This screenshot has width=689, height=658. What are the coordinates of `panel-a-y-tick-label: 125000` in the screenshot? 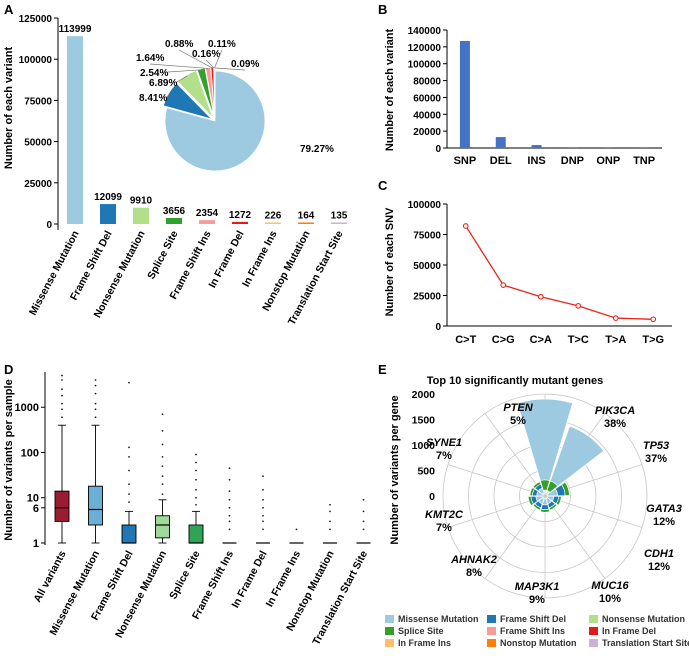 It's located at (36, 19).